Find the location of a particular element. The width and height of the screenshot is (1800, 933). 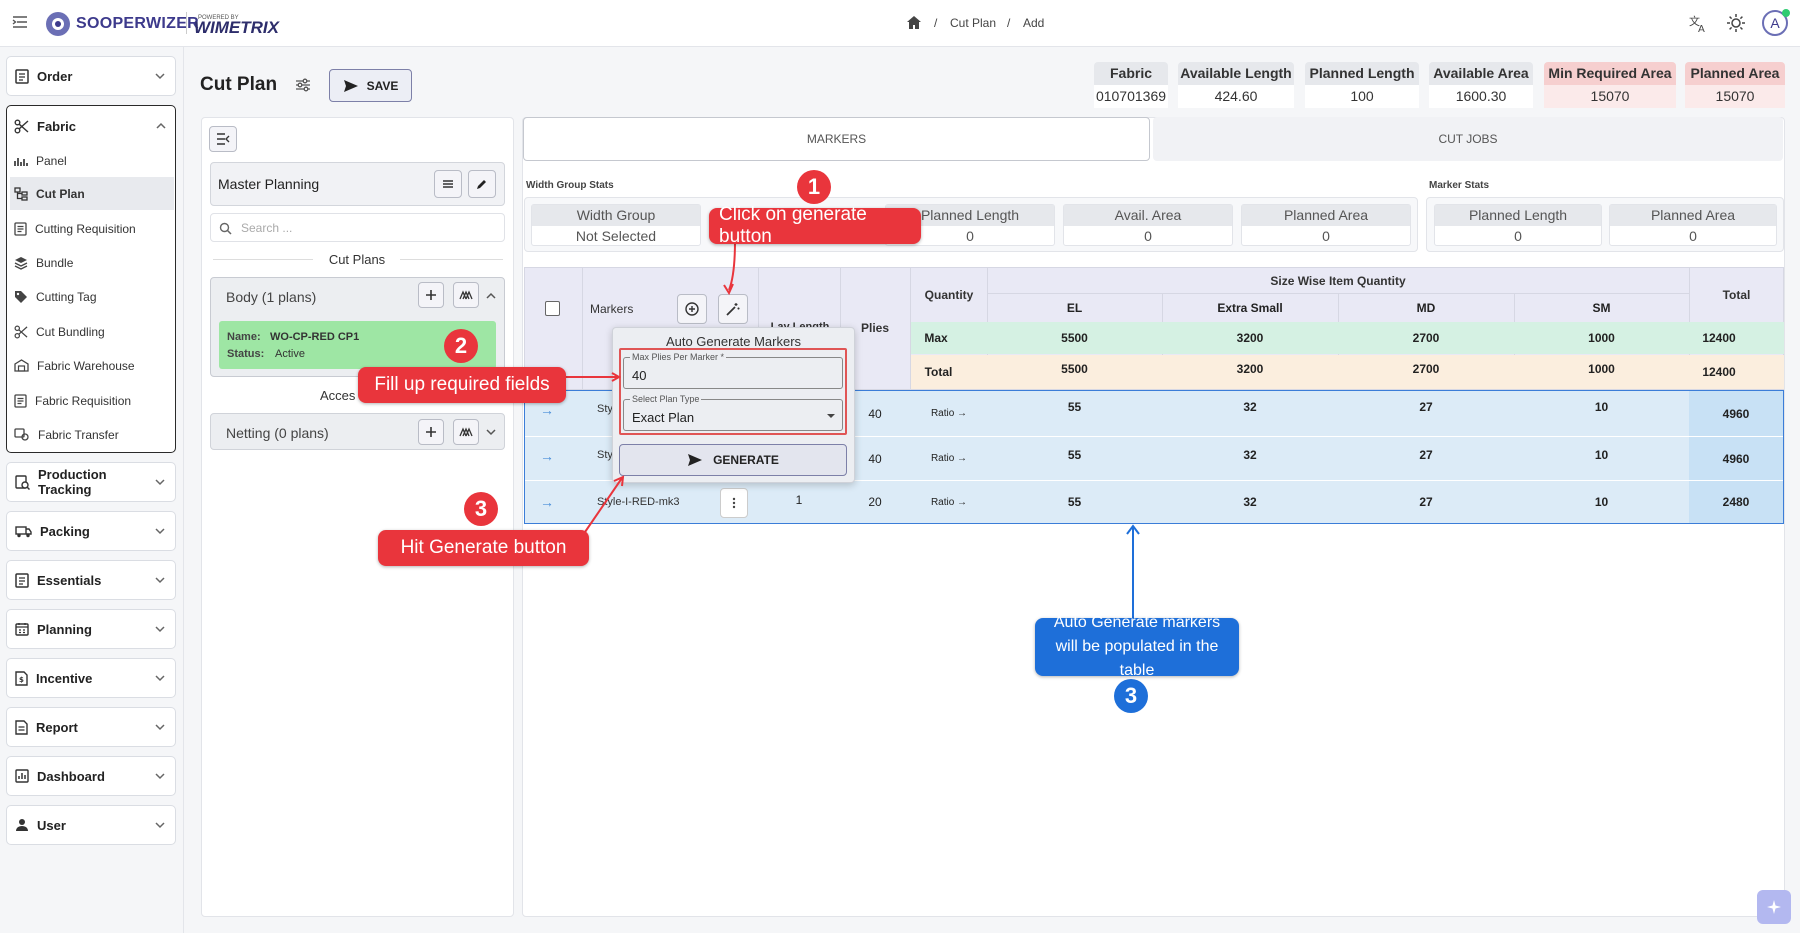

size-wise-header: Size Wise Item Quantity is located at coordinates (1338, 281).